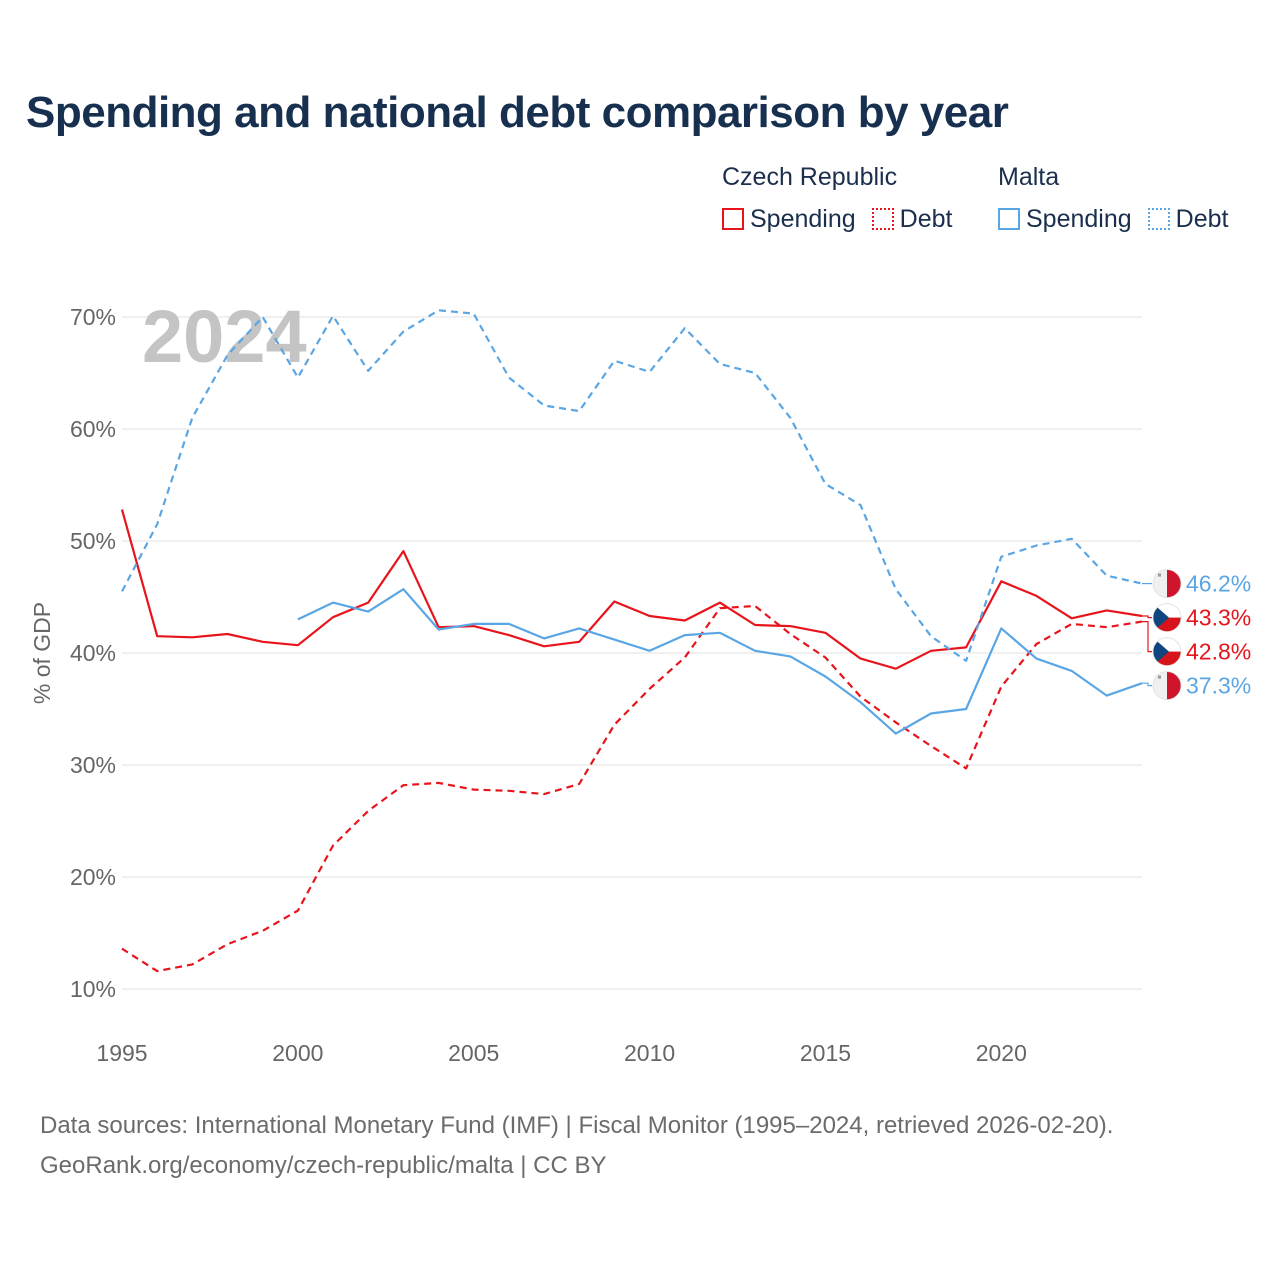 This screenshot has width=1280, height=1280. Describe the element at coordinates (561, 1053) in the screenshot. I see `x-axis: 1995 2000 2005 2010 2015 2020` at that location.